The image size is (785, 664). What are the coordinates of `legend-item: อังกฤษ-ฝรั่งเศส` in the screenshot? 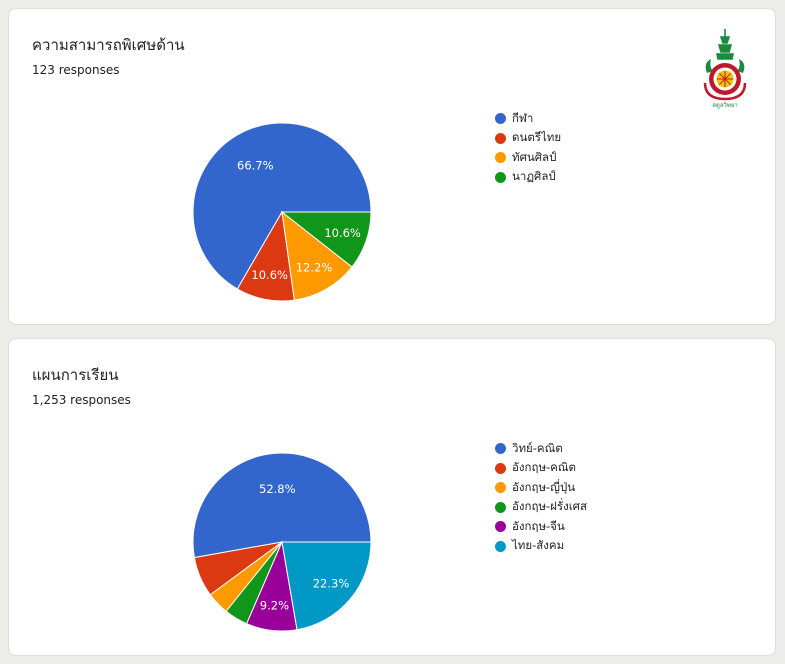 It's located at (541, 508).